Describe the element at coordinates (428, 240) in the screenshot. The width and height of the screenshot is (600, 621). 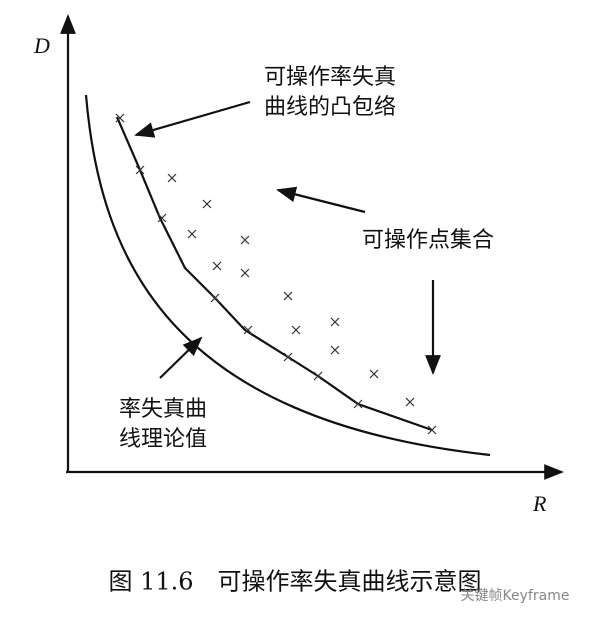
I see `annotation: 可操作点集合` at that location.